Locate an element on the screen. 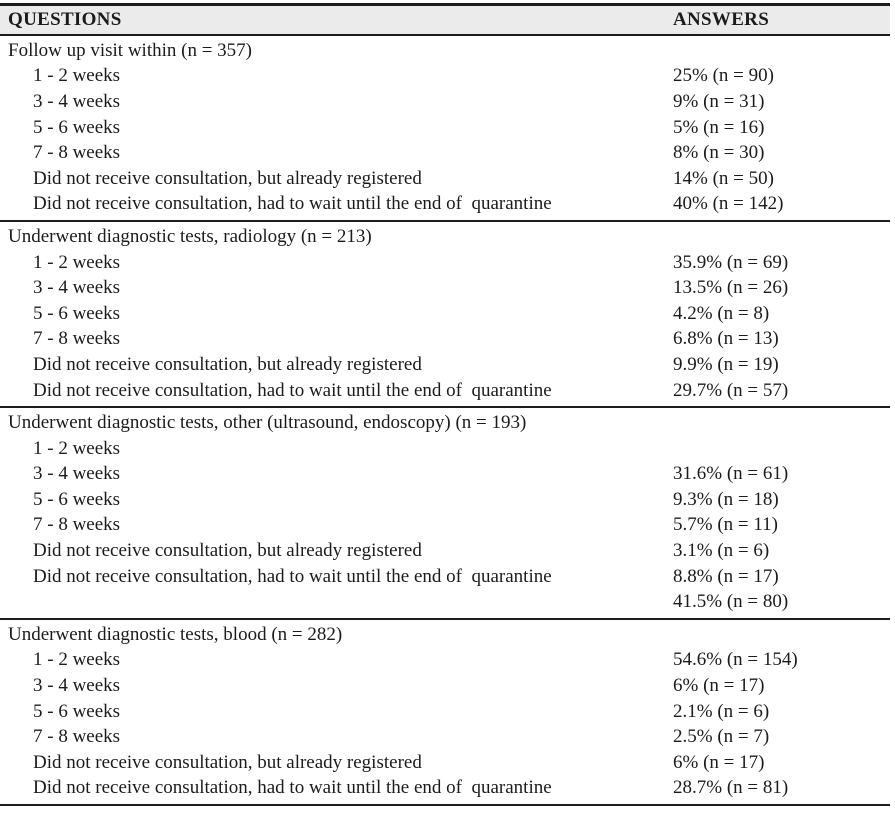 This screenshot has height=816, width=895. table-row: 3 - 4 weeks 13.5% (n = 26) is located at coordinates (445, 288).